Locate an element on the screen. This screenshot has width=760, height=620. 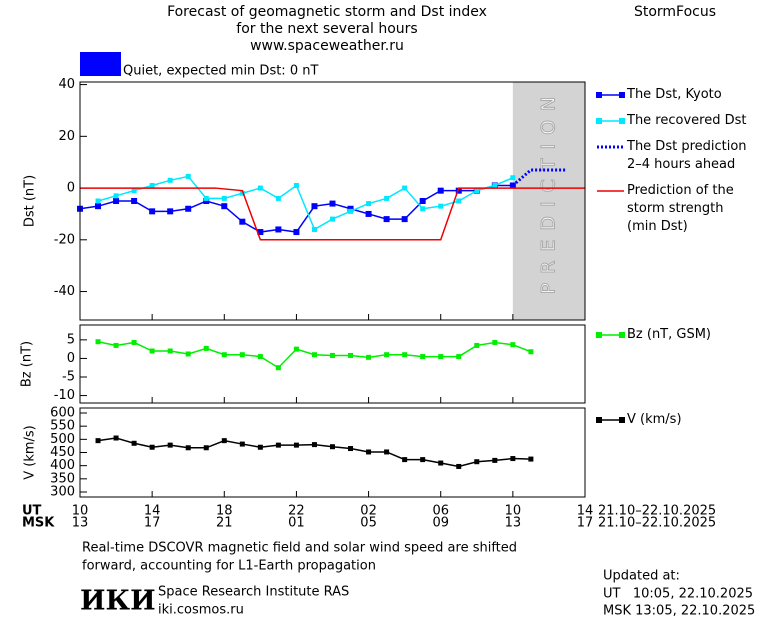
y-tick-label: 300 is located at coordinates (62, 491).